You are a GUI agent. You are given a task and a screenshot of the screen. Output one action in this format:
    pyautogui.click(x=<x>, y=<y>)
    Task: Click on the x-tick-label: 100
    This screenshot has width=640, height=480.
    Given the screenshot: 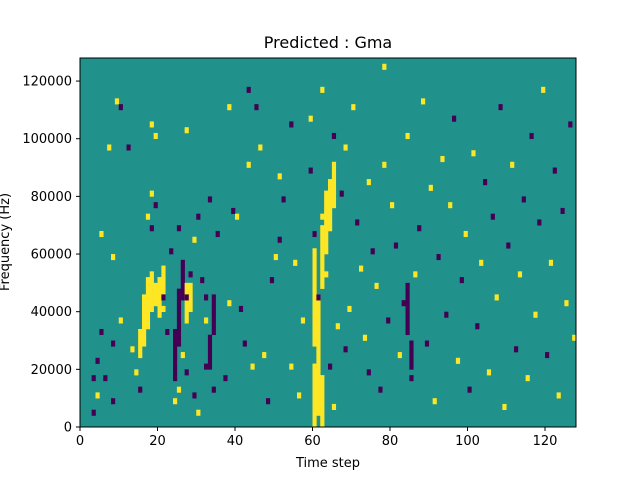 What is the action you would take?
    pyautogui.click(x=467, y=441)
    